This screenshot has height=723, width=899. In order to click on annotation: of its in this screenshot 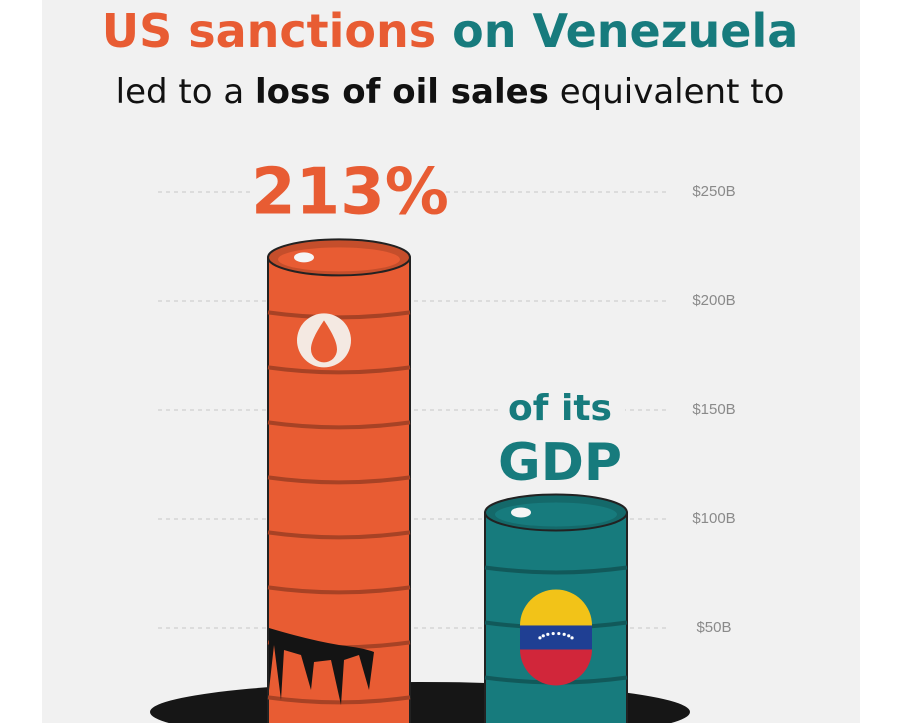, I will do `click(560, 408)`.